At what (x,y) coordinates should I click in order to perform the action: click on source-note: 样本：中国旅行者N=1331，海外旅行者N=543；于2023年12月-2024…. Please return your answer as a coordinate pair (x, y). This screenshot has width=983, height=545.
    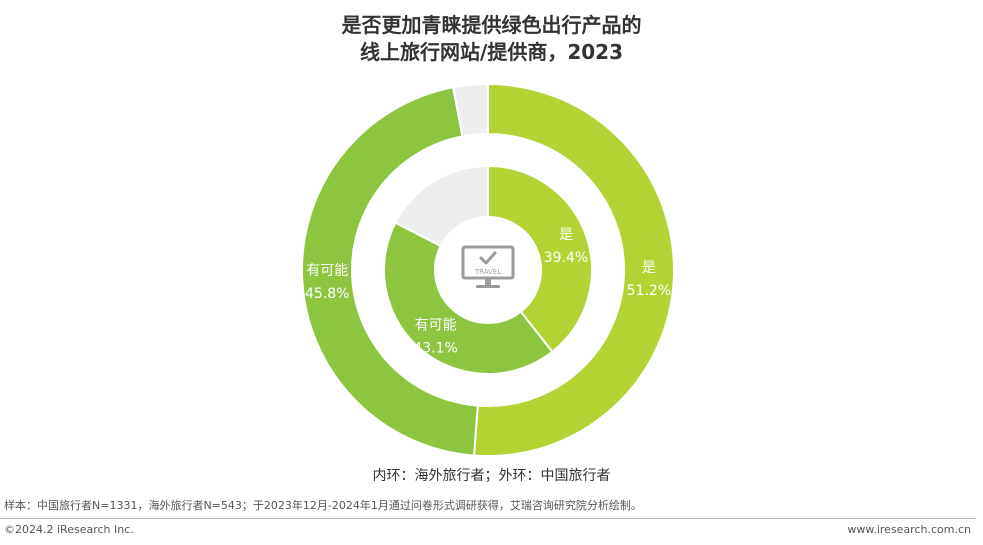
    Looking at the image, I should click on (323, 505).